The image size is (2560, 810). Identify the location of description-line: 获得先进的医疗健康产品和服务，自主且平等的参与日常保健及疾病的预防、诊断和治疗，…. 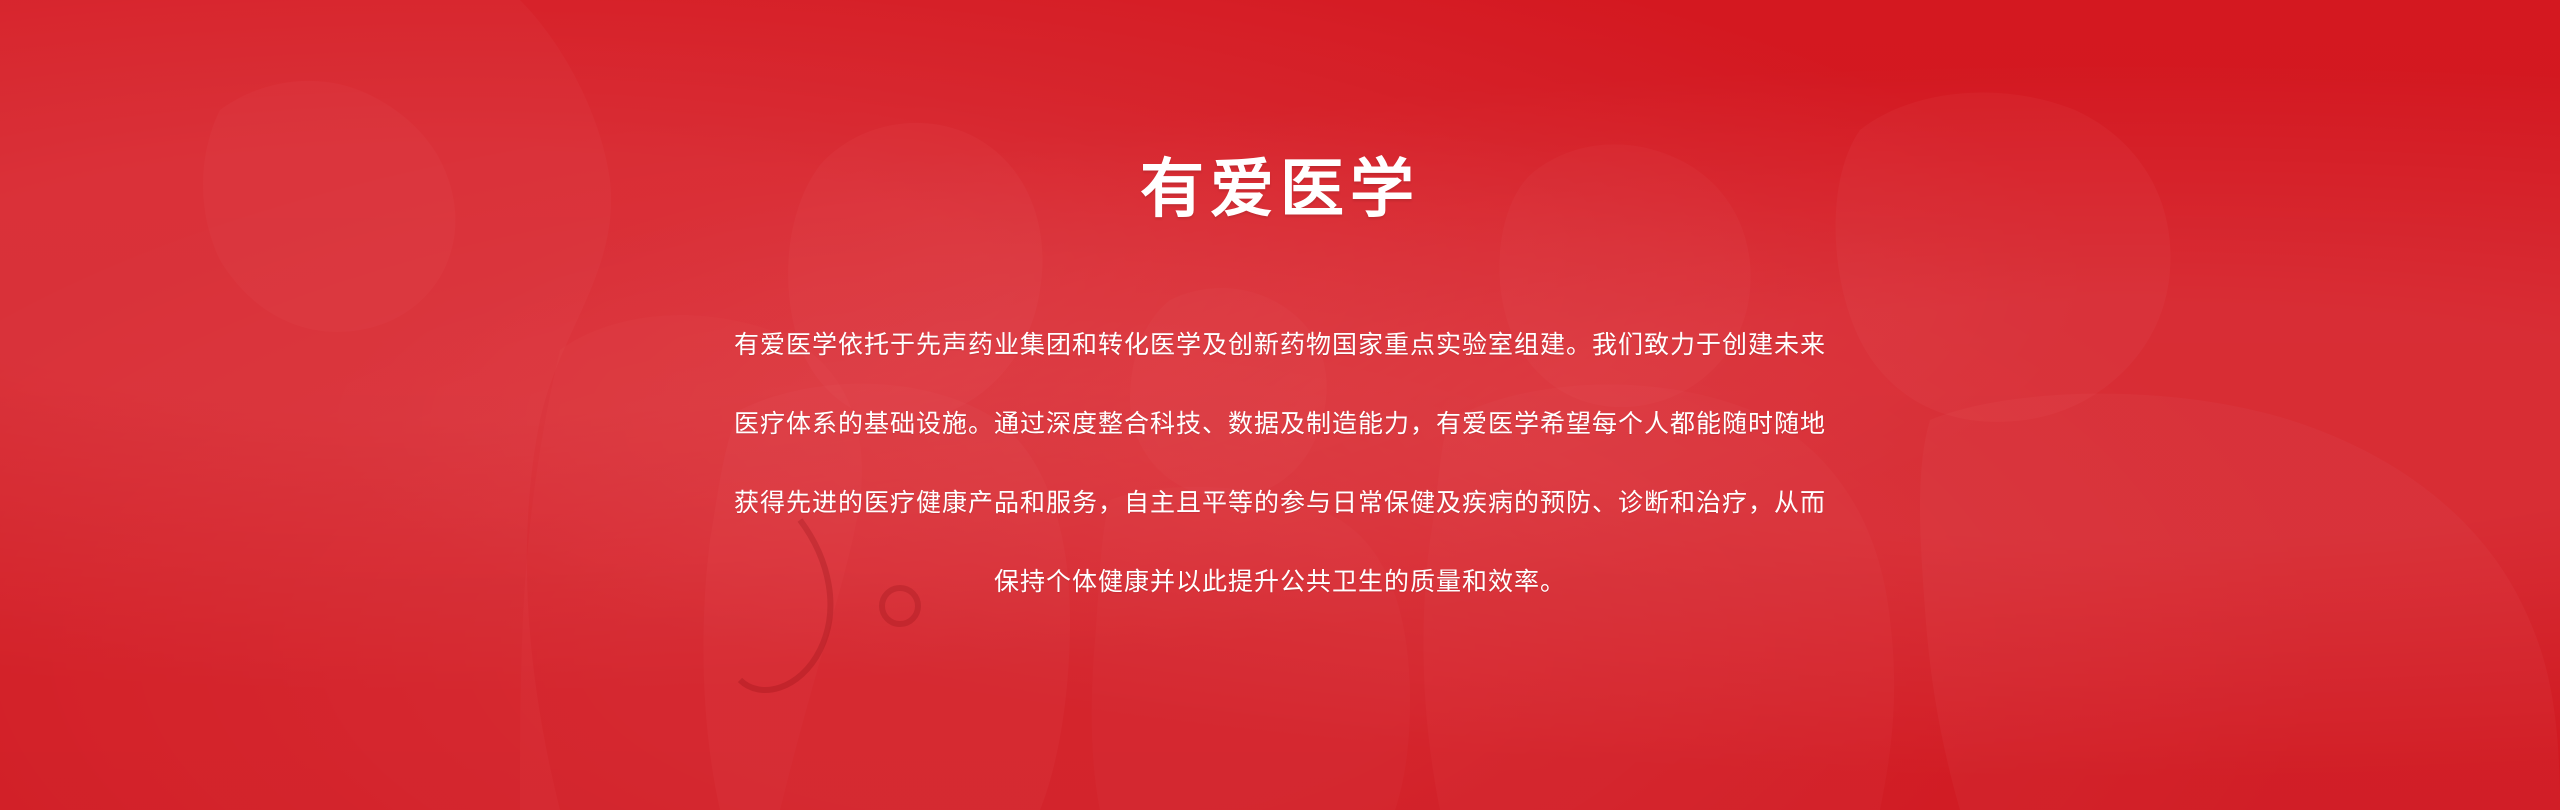
(1279, 502).